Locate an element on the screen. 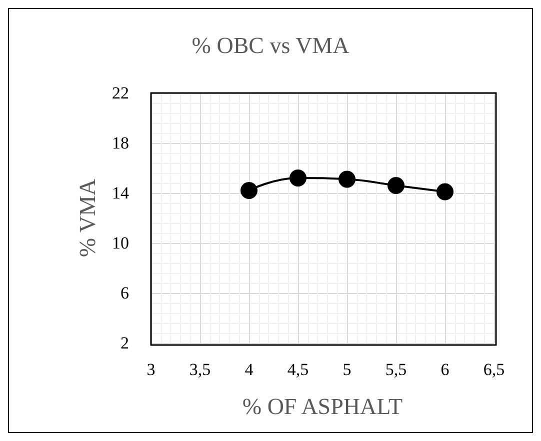 The image size is (541, 441). y-tick-label: 6 is located at coordinates (124, 293).